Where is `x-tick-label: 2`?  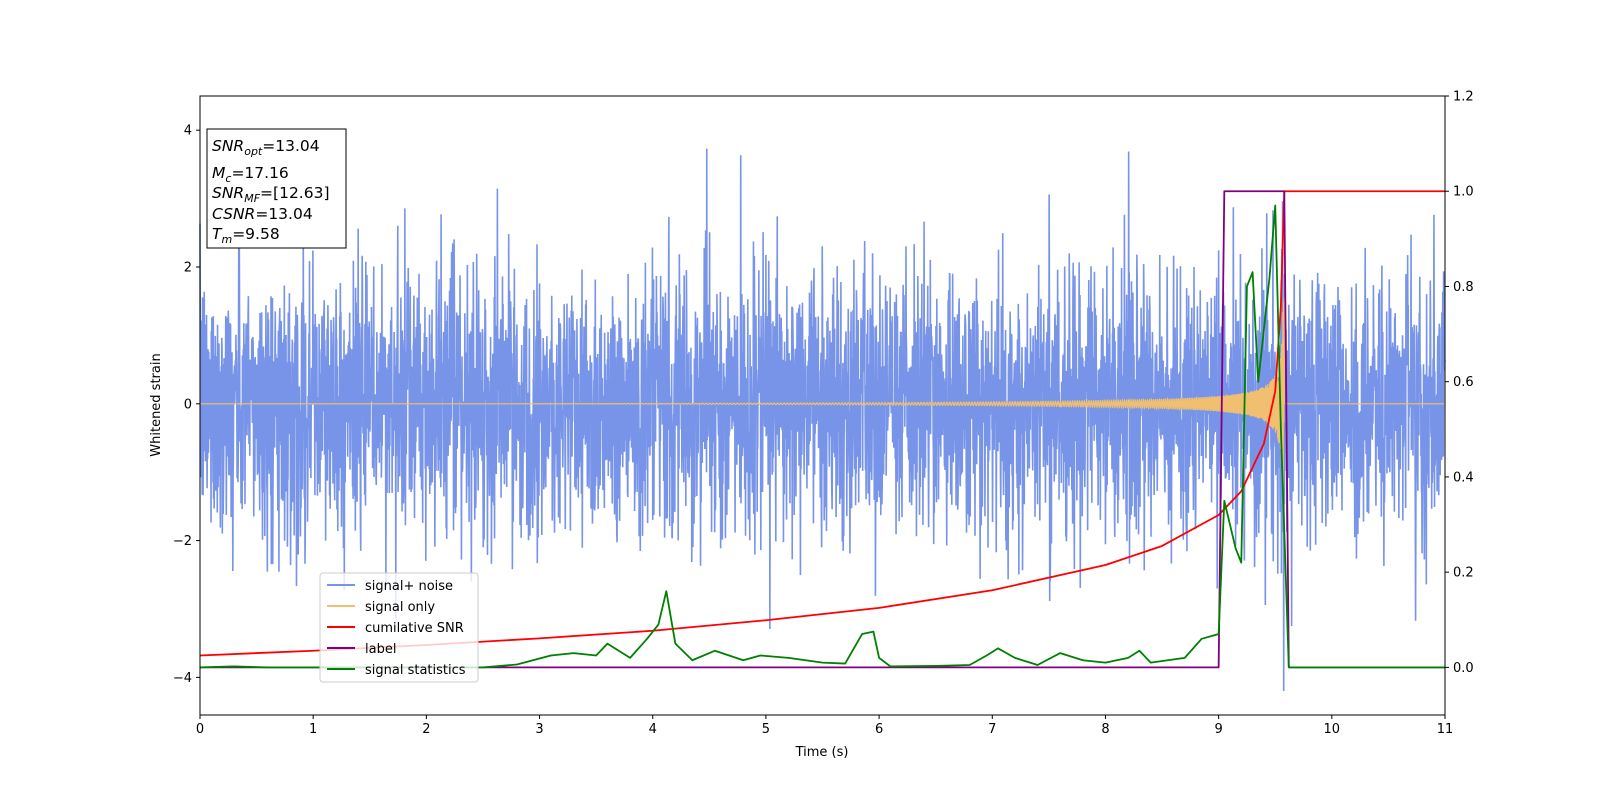
x-tick-label: 2 is located at coordinates (426, 729).